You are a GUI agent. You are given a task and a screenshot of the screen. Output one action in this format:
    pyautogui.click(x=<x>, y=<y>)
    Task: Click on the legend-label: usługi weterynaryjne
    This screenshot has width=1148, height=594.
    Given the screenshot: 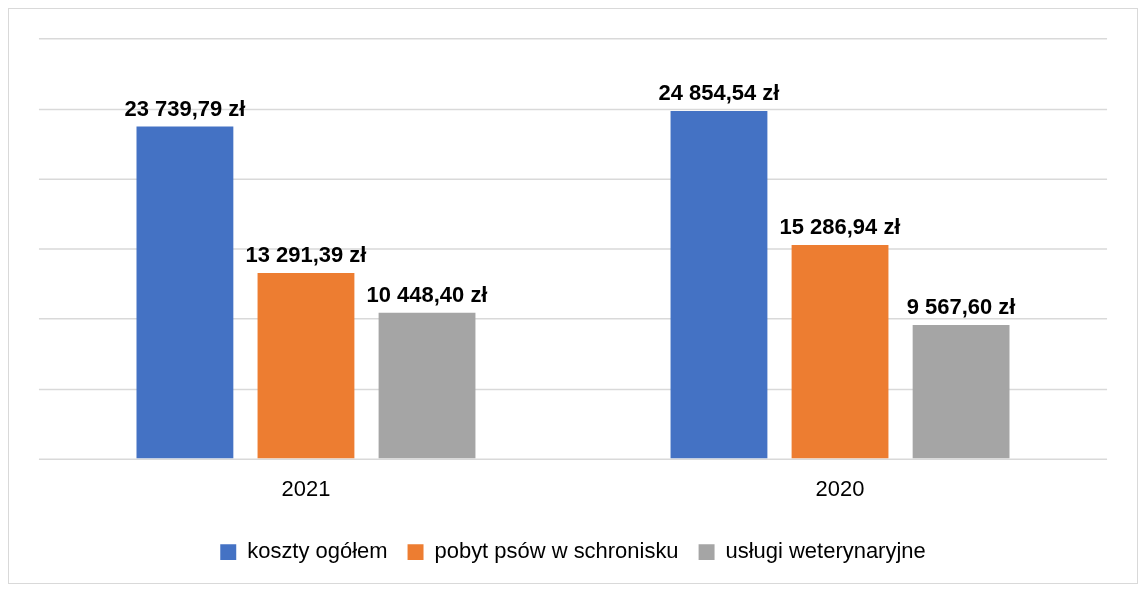 What is the action you would take?
    pyautogui.click(x=825, y=551)
    